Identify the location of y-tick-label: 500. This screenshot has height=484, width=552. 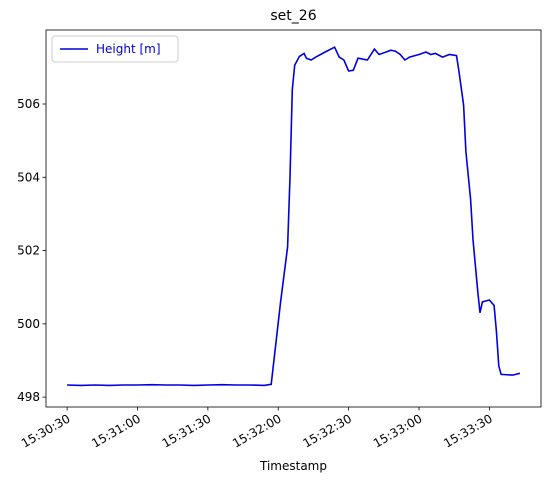
(28, 324).